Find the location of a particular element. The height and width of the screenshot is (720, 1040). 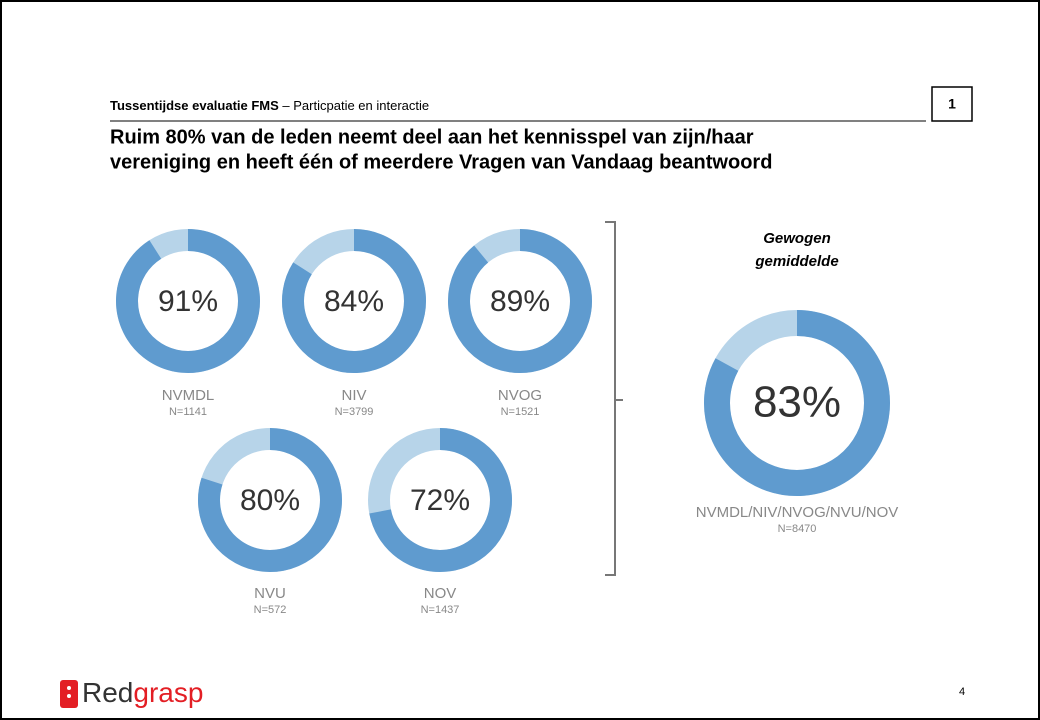

value-label: 89% is located at coordinates (520, 301).